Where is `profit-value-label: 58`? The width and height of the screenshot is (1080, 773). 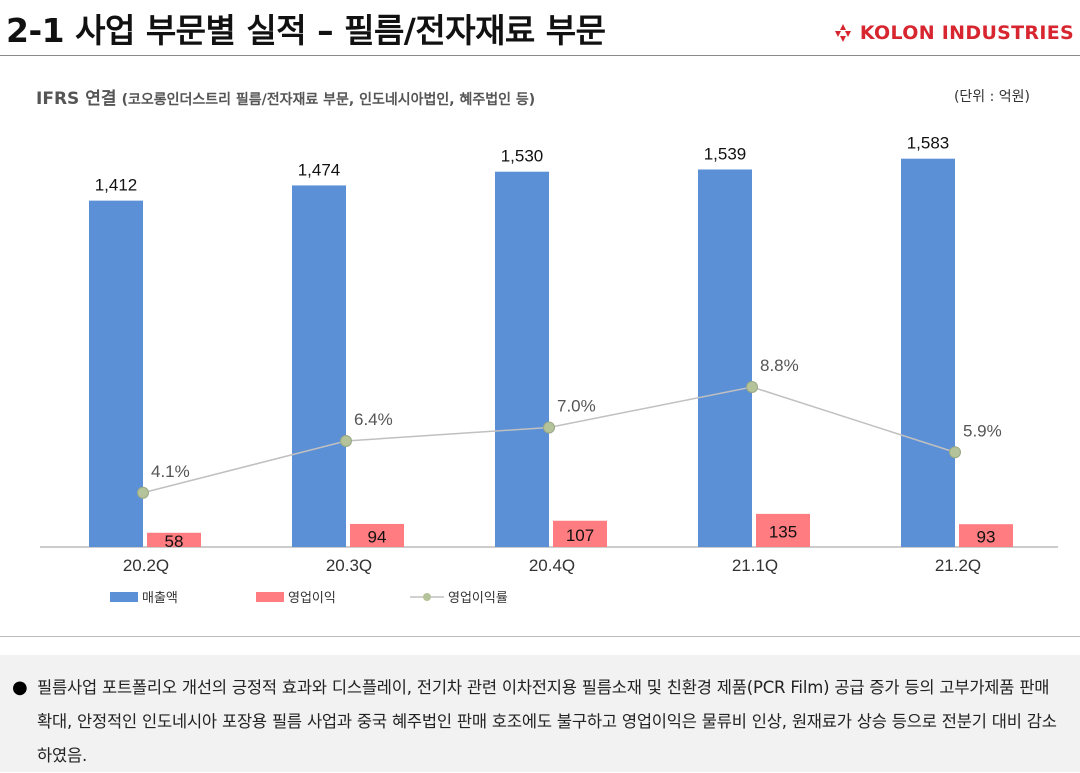 profit-value-label: 58 is located at coordinates (174, 541).